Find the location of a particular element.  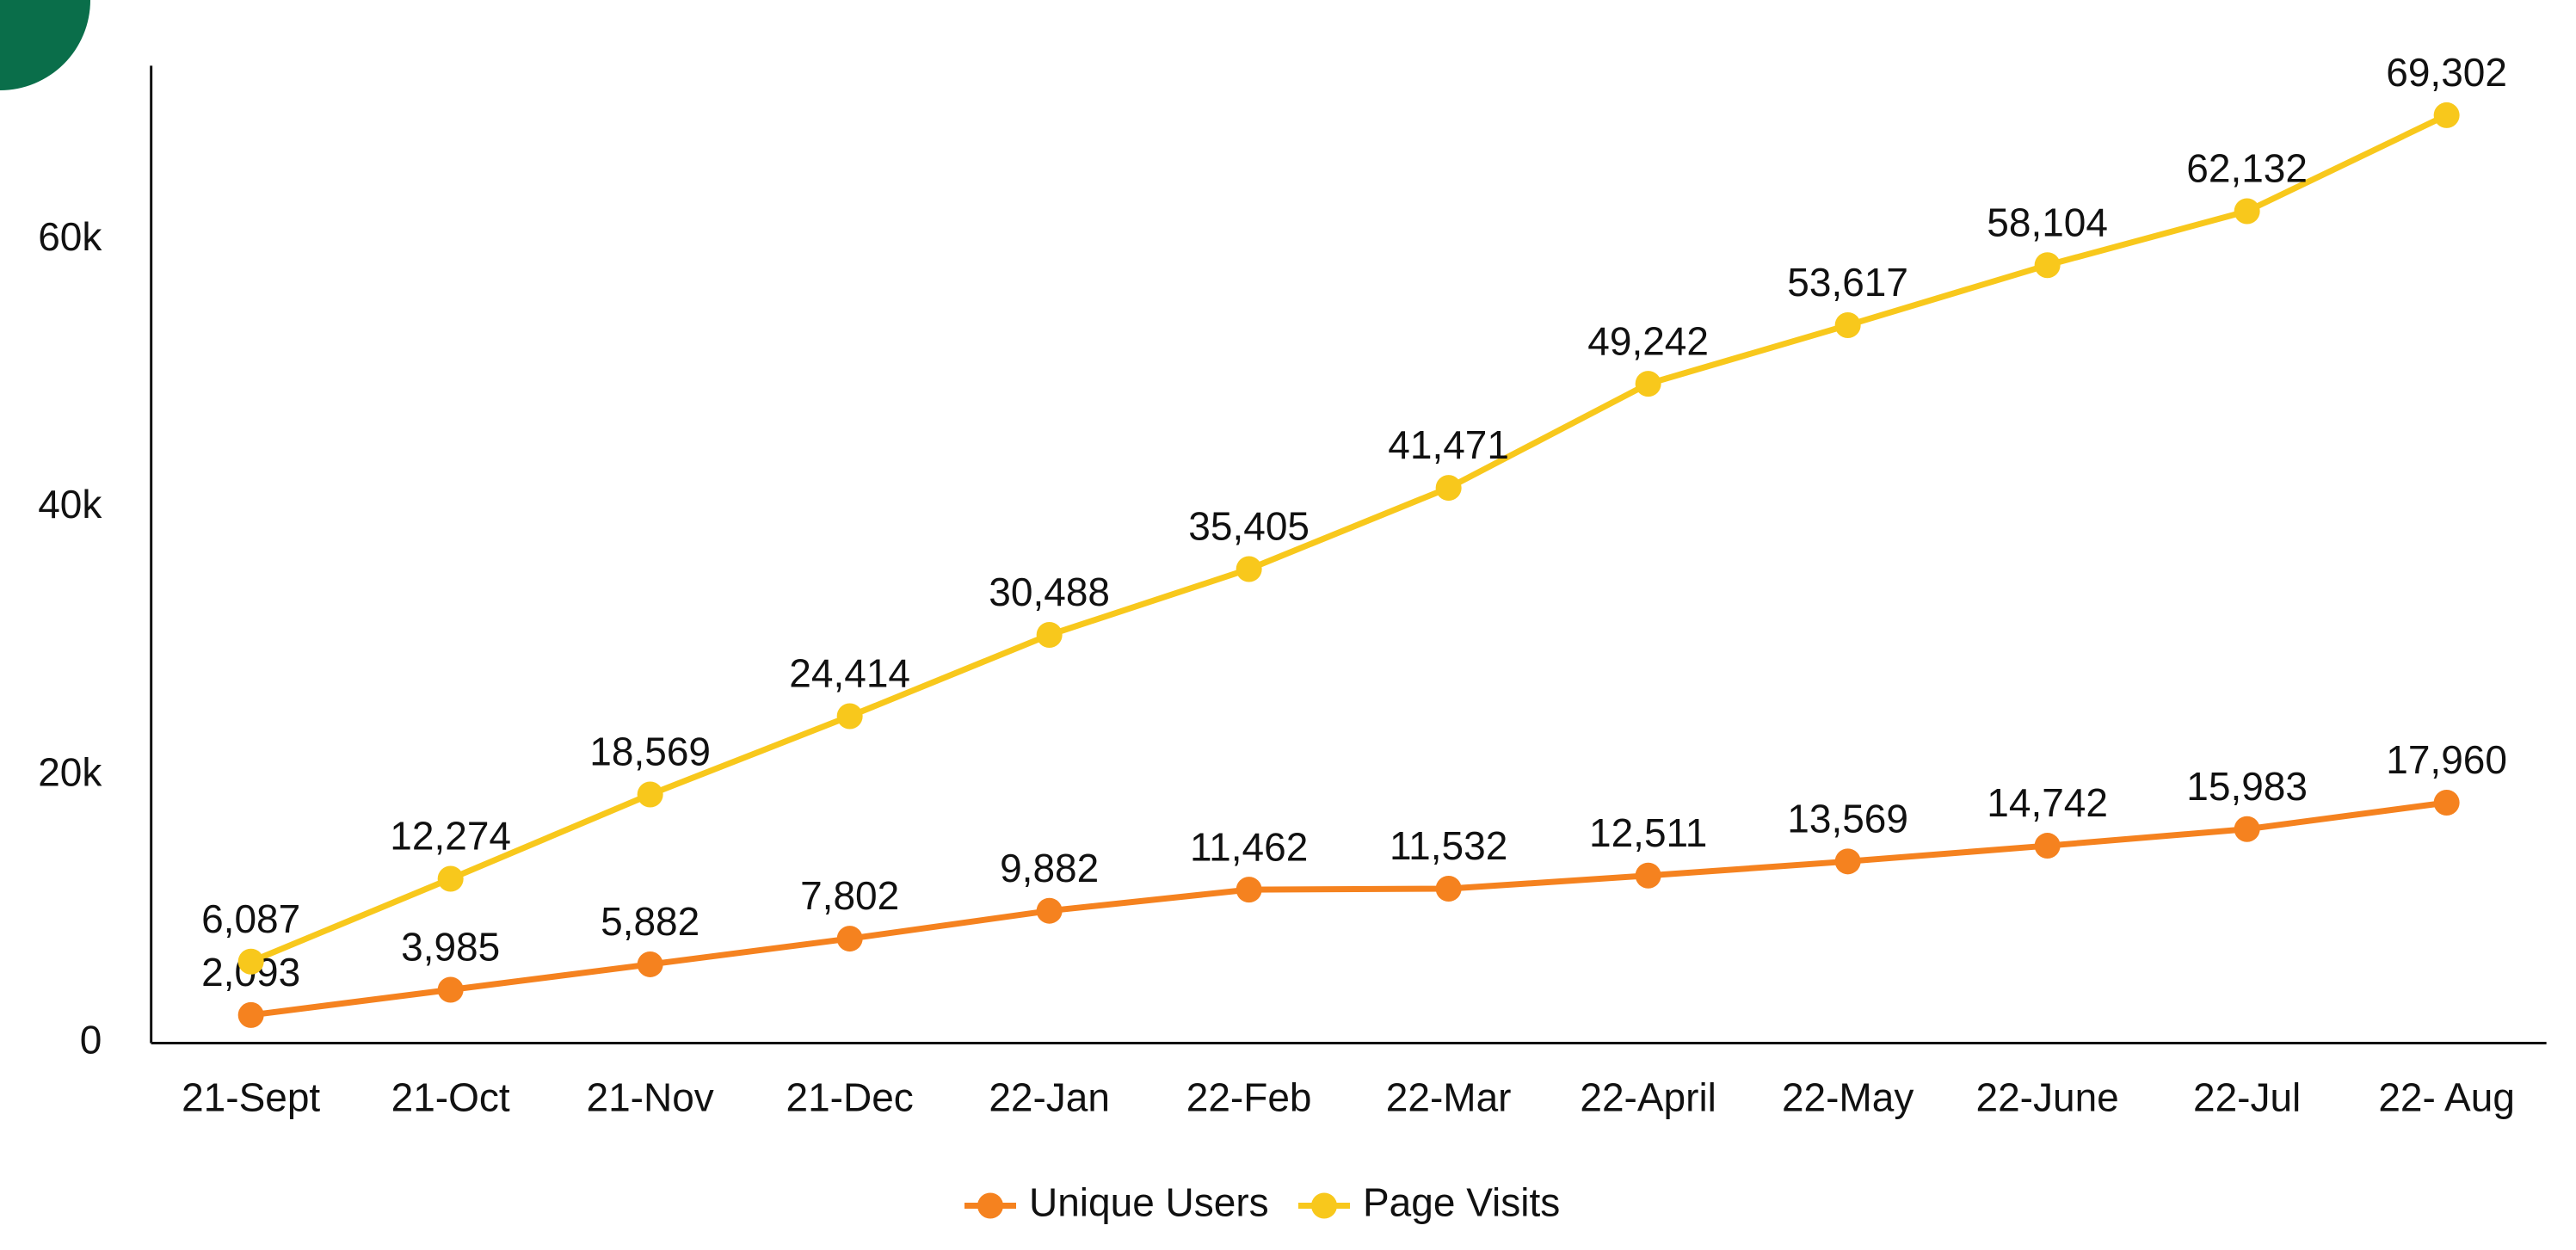

y-tick-label: 20k is located at coordinates (70, 772).